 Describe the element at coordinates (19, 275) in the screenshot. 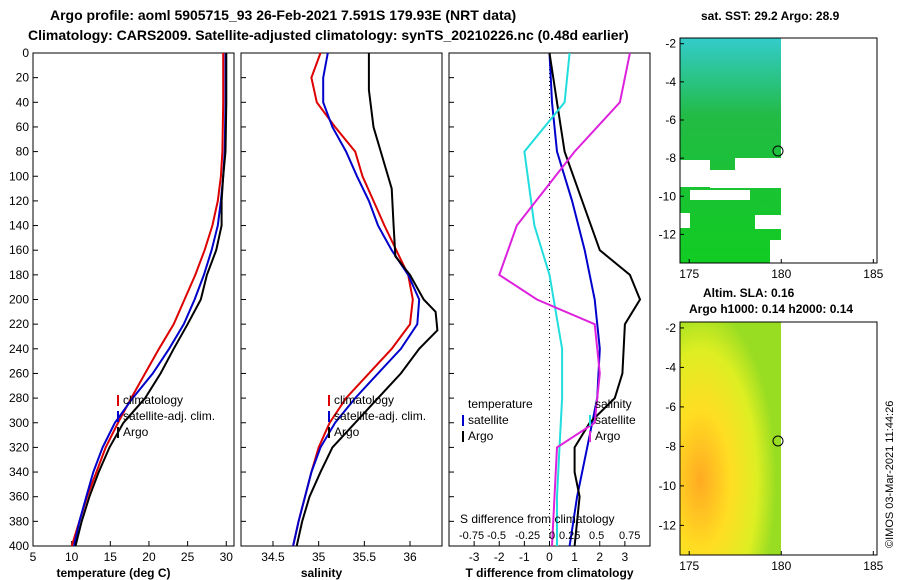

I see `y-tick-label: 180` at that location.